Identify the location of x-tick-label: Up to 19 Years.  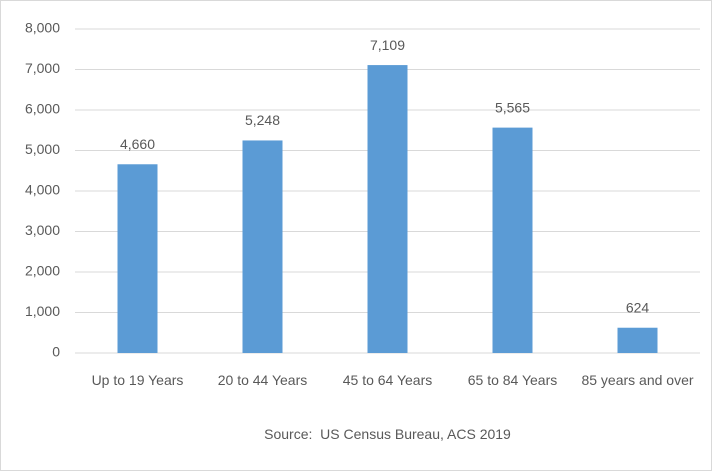
(137, 380).